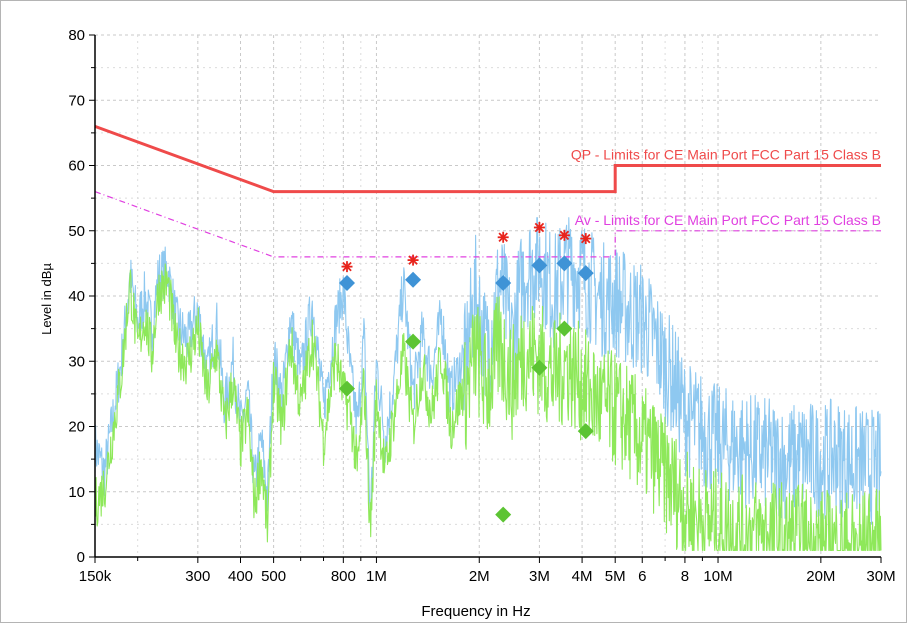 The height and width of the screenshot is (627, 907). Describe the element at coordinates (376, 576) in the screenshot. I see `x-tick-label: 1M` at that location.